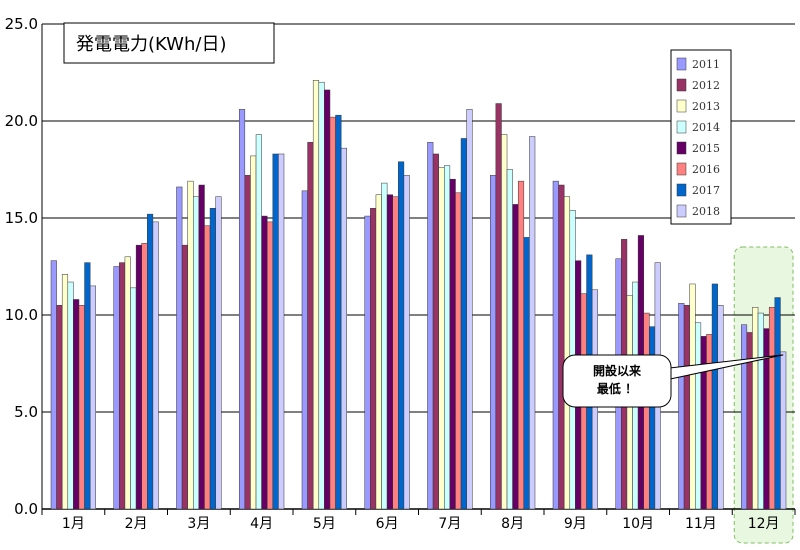 The height and width of the screenshot is (550, 800). Describe the element at coordinates (575, 524) in the screenshot. I see `x-tick-label: 9月` at that location.